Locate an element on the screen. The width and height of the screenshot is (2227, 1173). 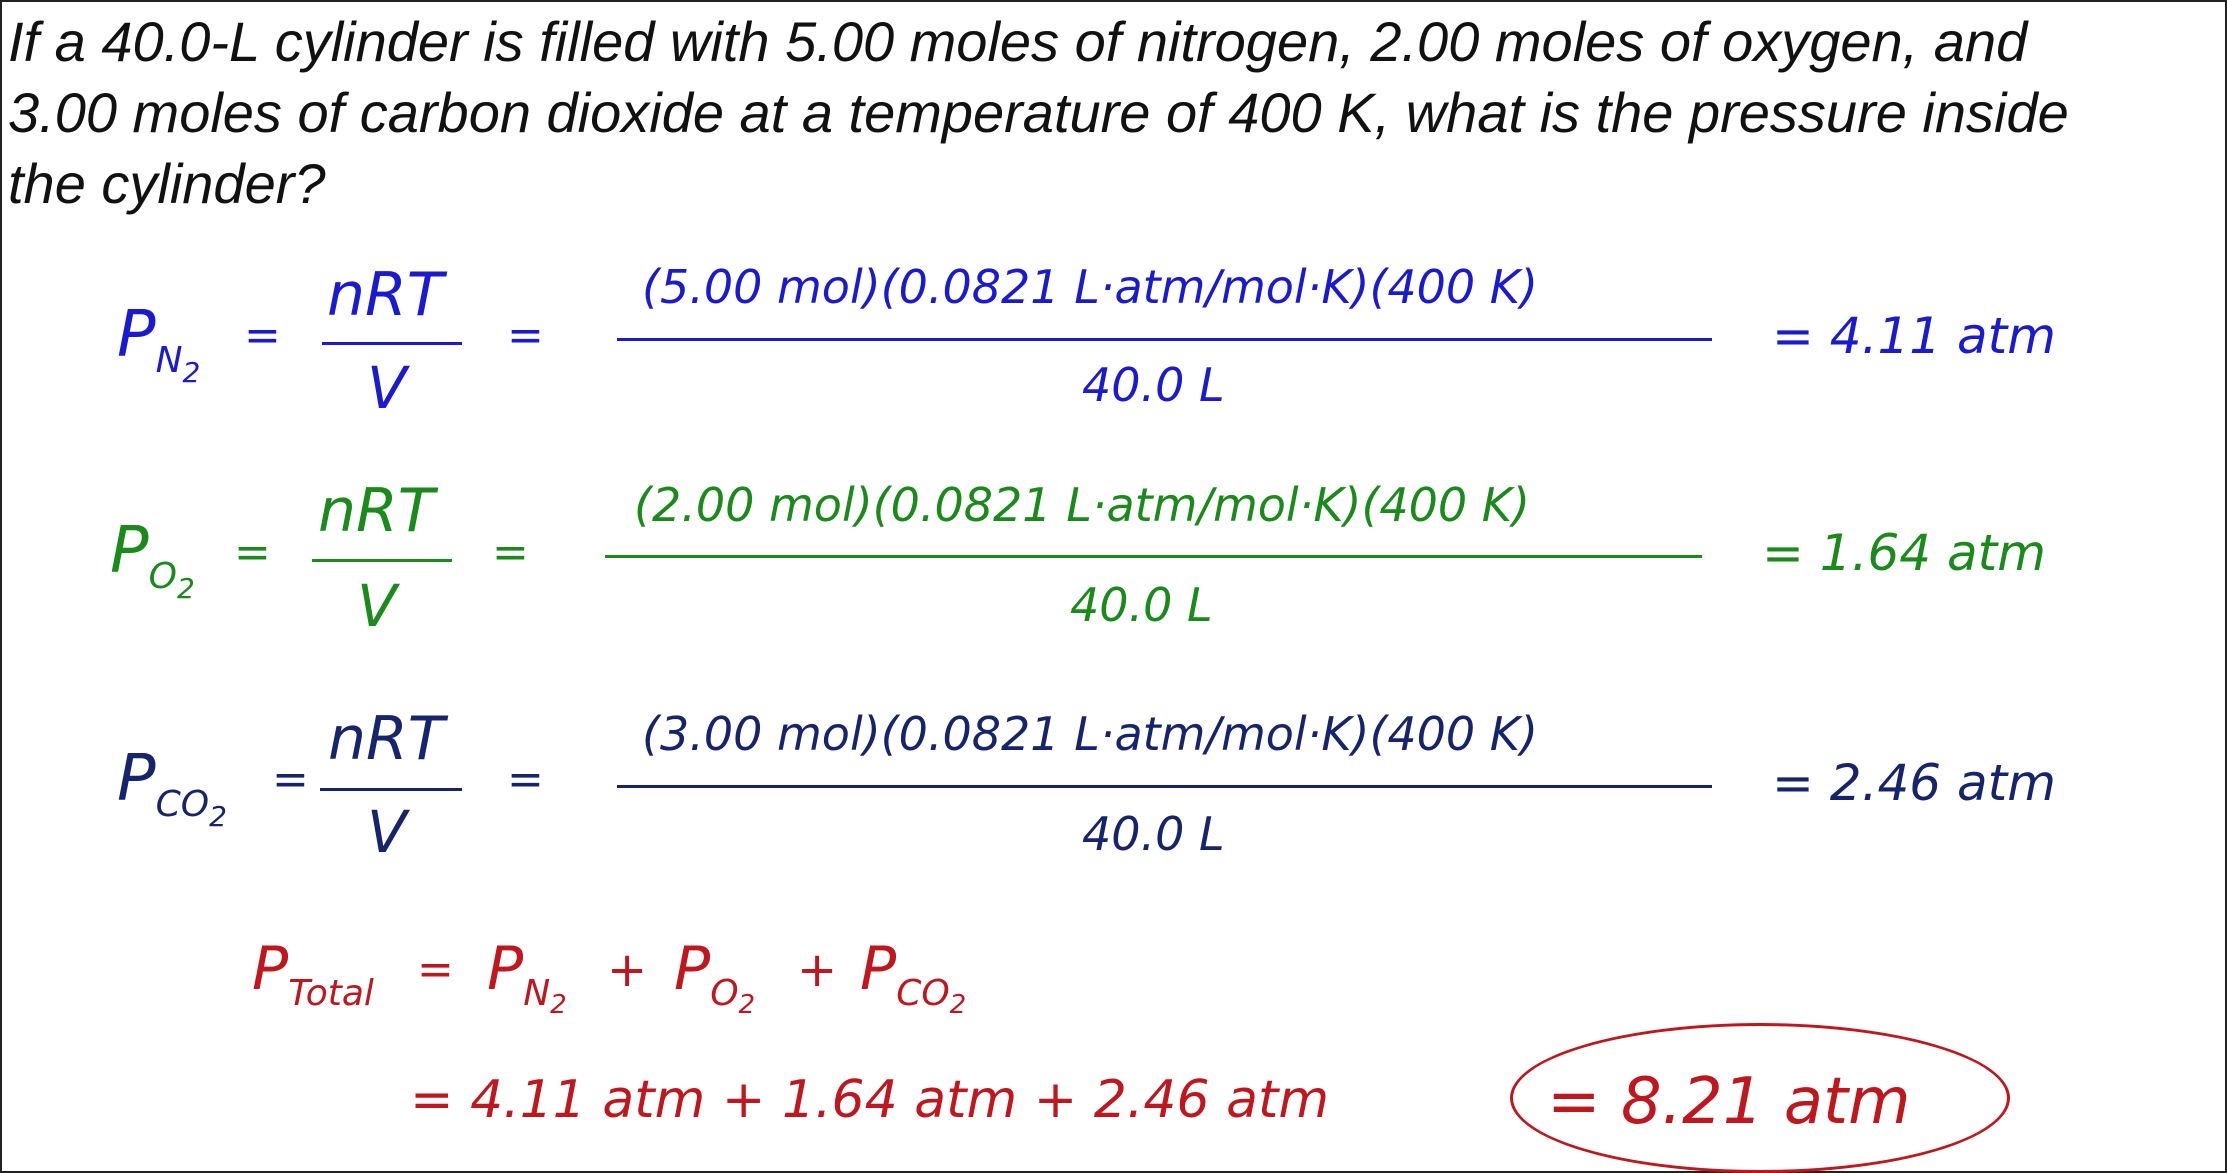
term-co2: PCO2 is located at coordinates (913, 977).